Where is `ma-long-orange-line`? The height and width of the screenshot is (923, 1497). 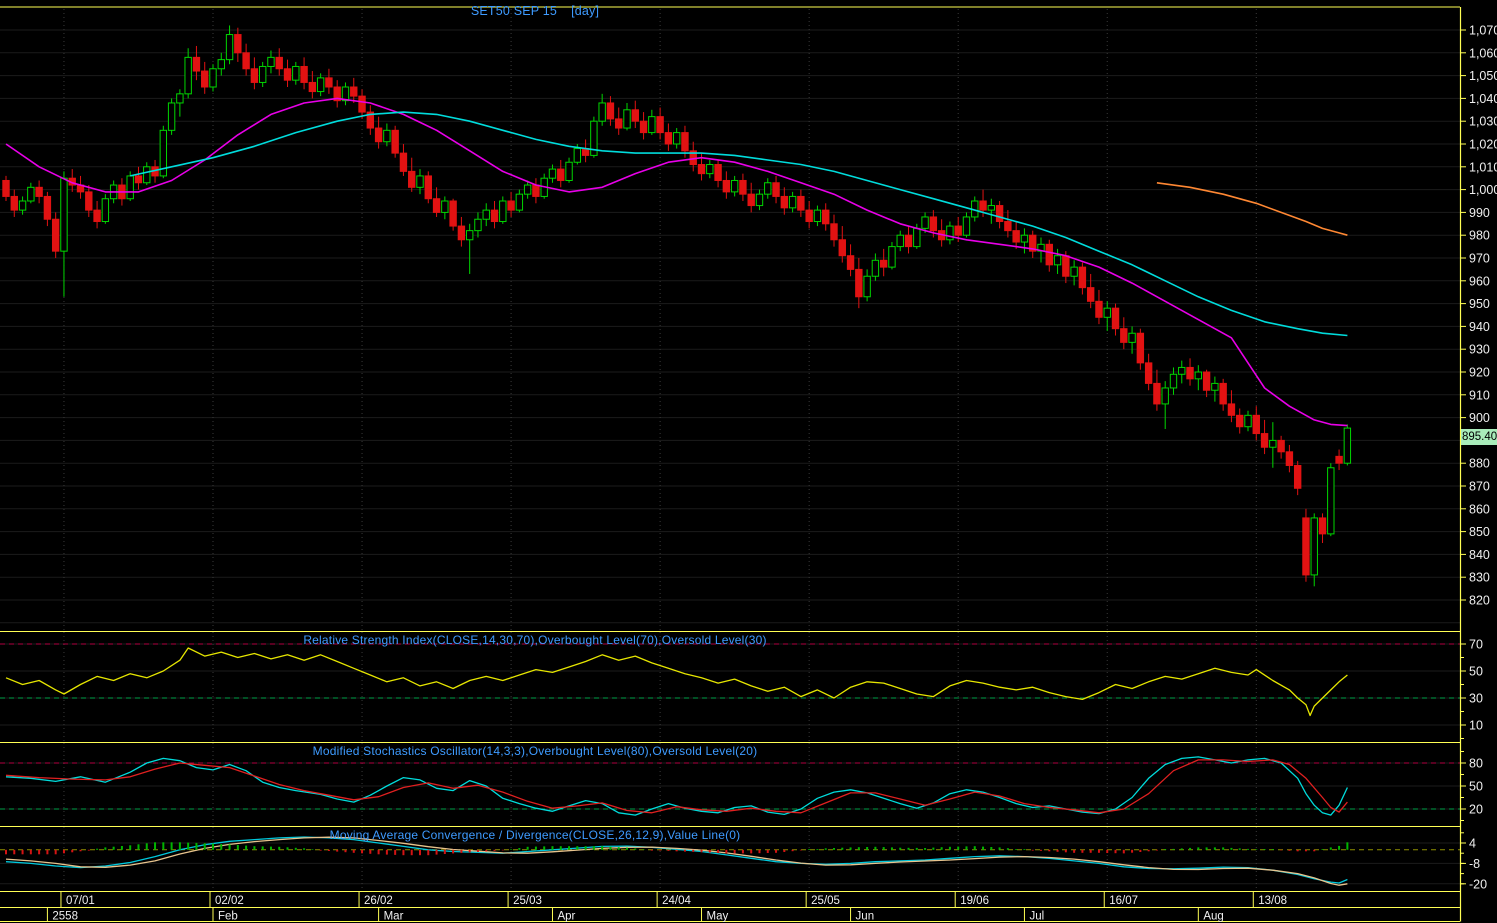 ma-long-orange-line is located at coordinates (1252, 209).